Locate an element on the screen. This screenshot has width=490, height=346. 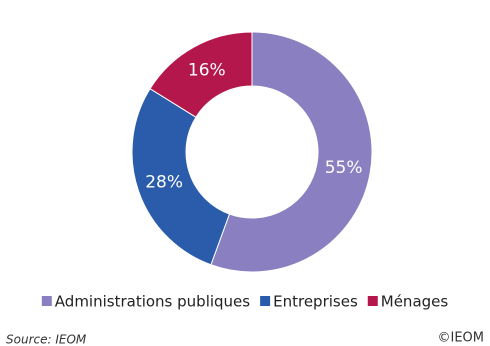
data-label: 28% is located at coordinates (164, 182).